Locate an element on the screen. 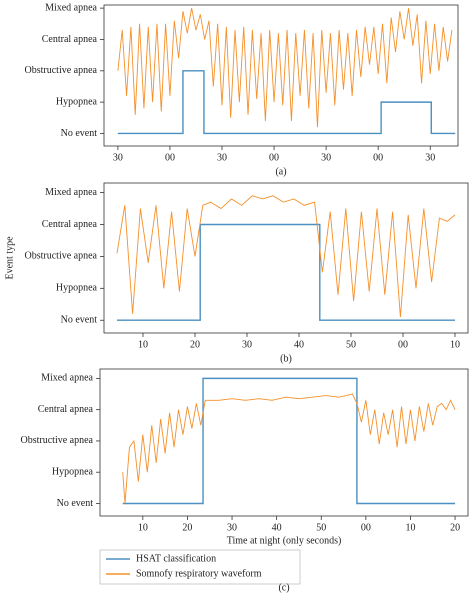  panel-caption: (c) is located at coordinates (283, 587).